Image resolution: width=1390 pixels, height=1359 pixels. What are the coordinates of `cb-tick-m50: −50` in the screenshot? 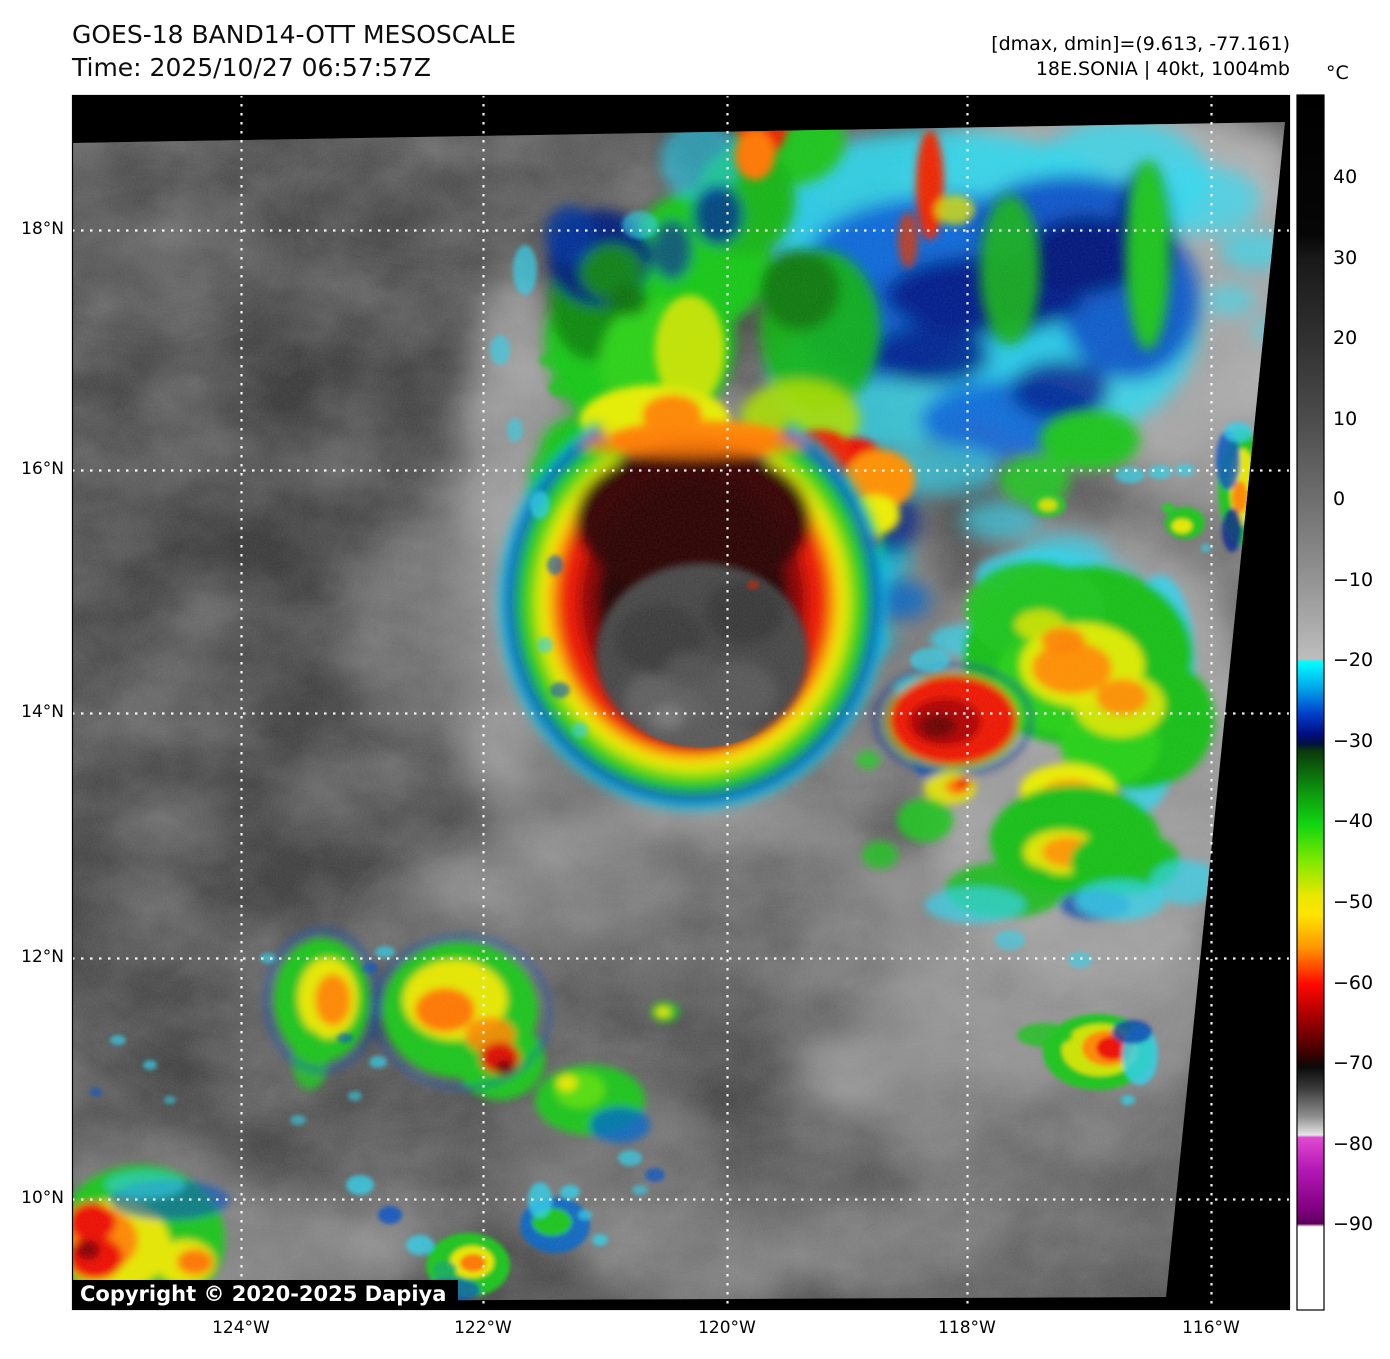 It's located at (1353, 902).